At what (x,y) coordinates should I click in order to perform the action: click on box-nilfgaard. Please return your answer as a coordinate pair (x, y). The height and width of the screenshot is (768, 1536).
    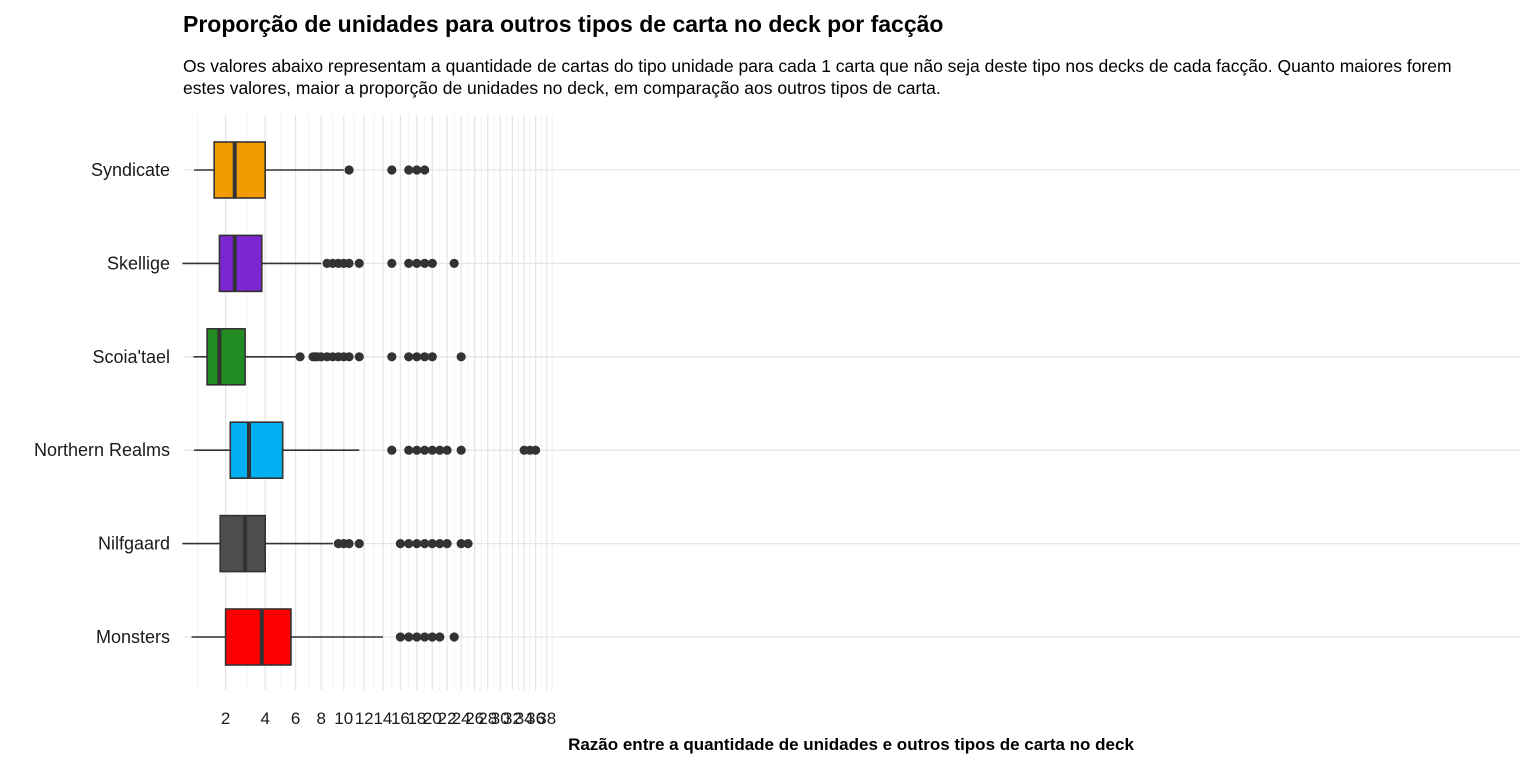
    Looking at the image, I should click on (327, 543).